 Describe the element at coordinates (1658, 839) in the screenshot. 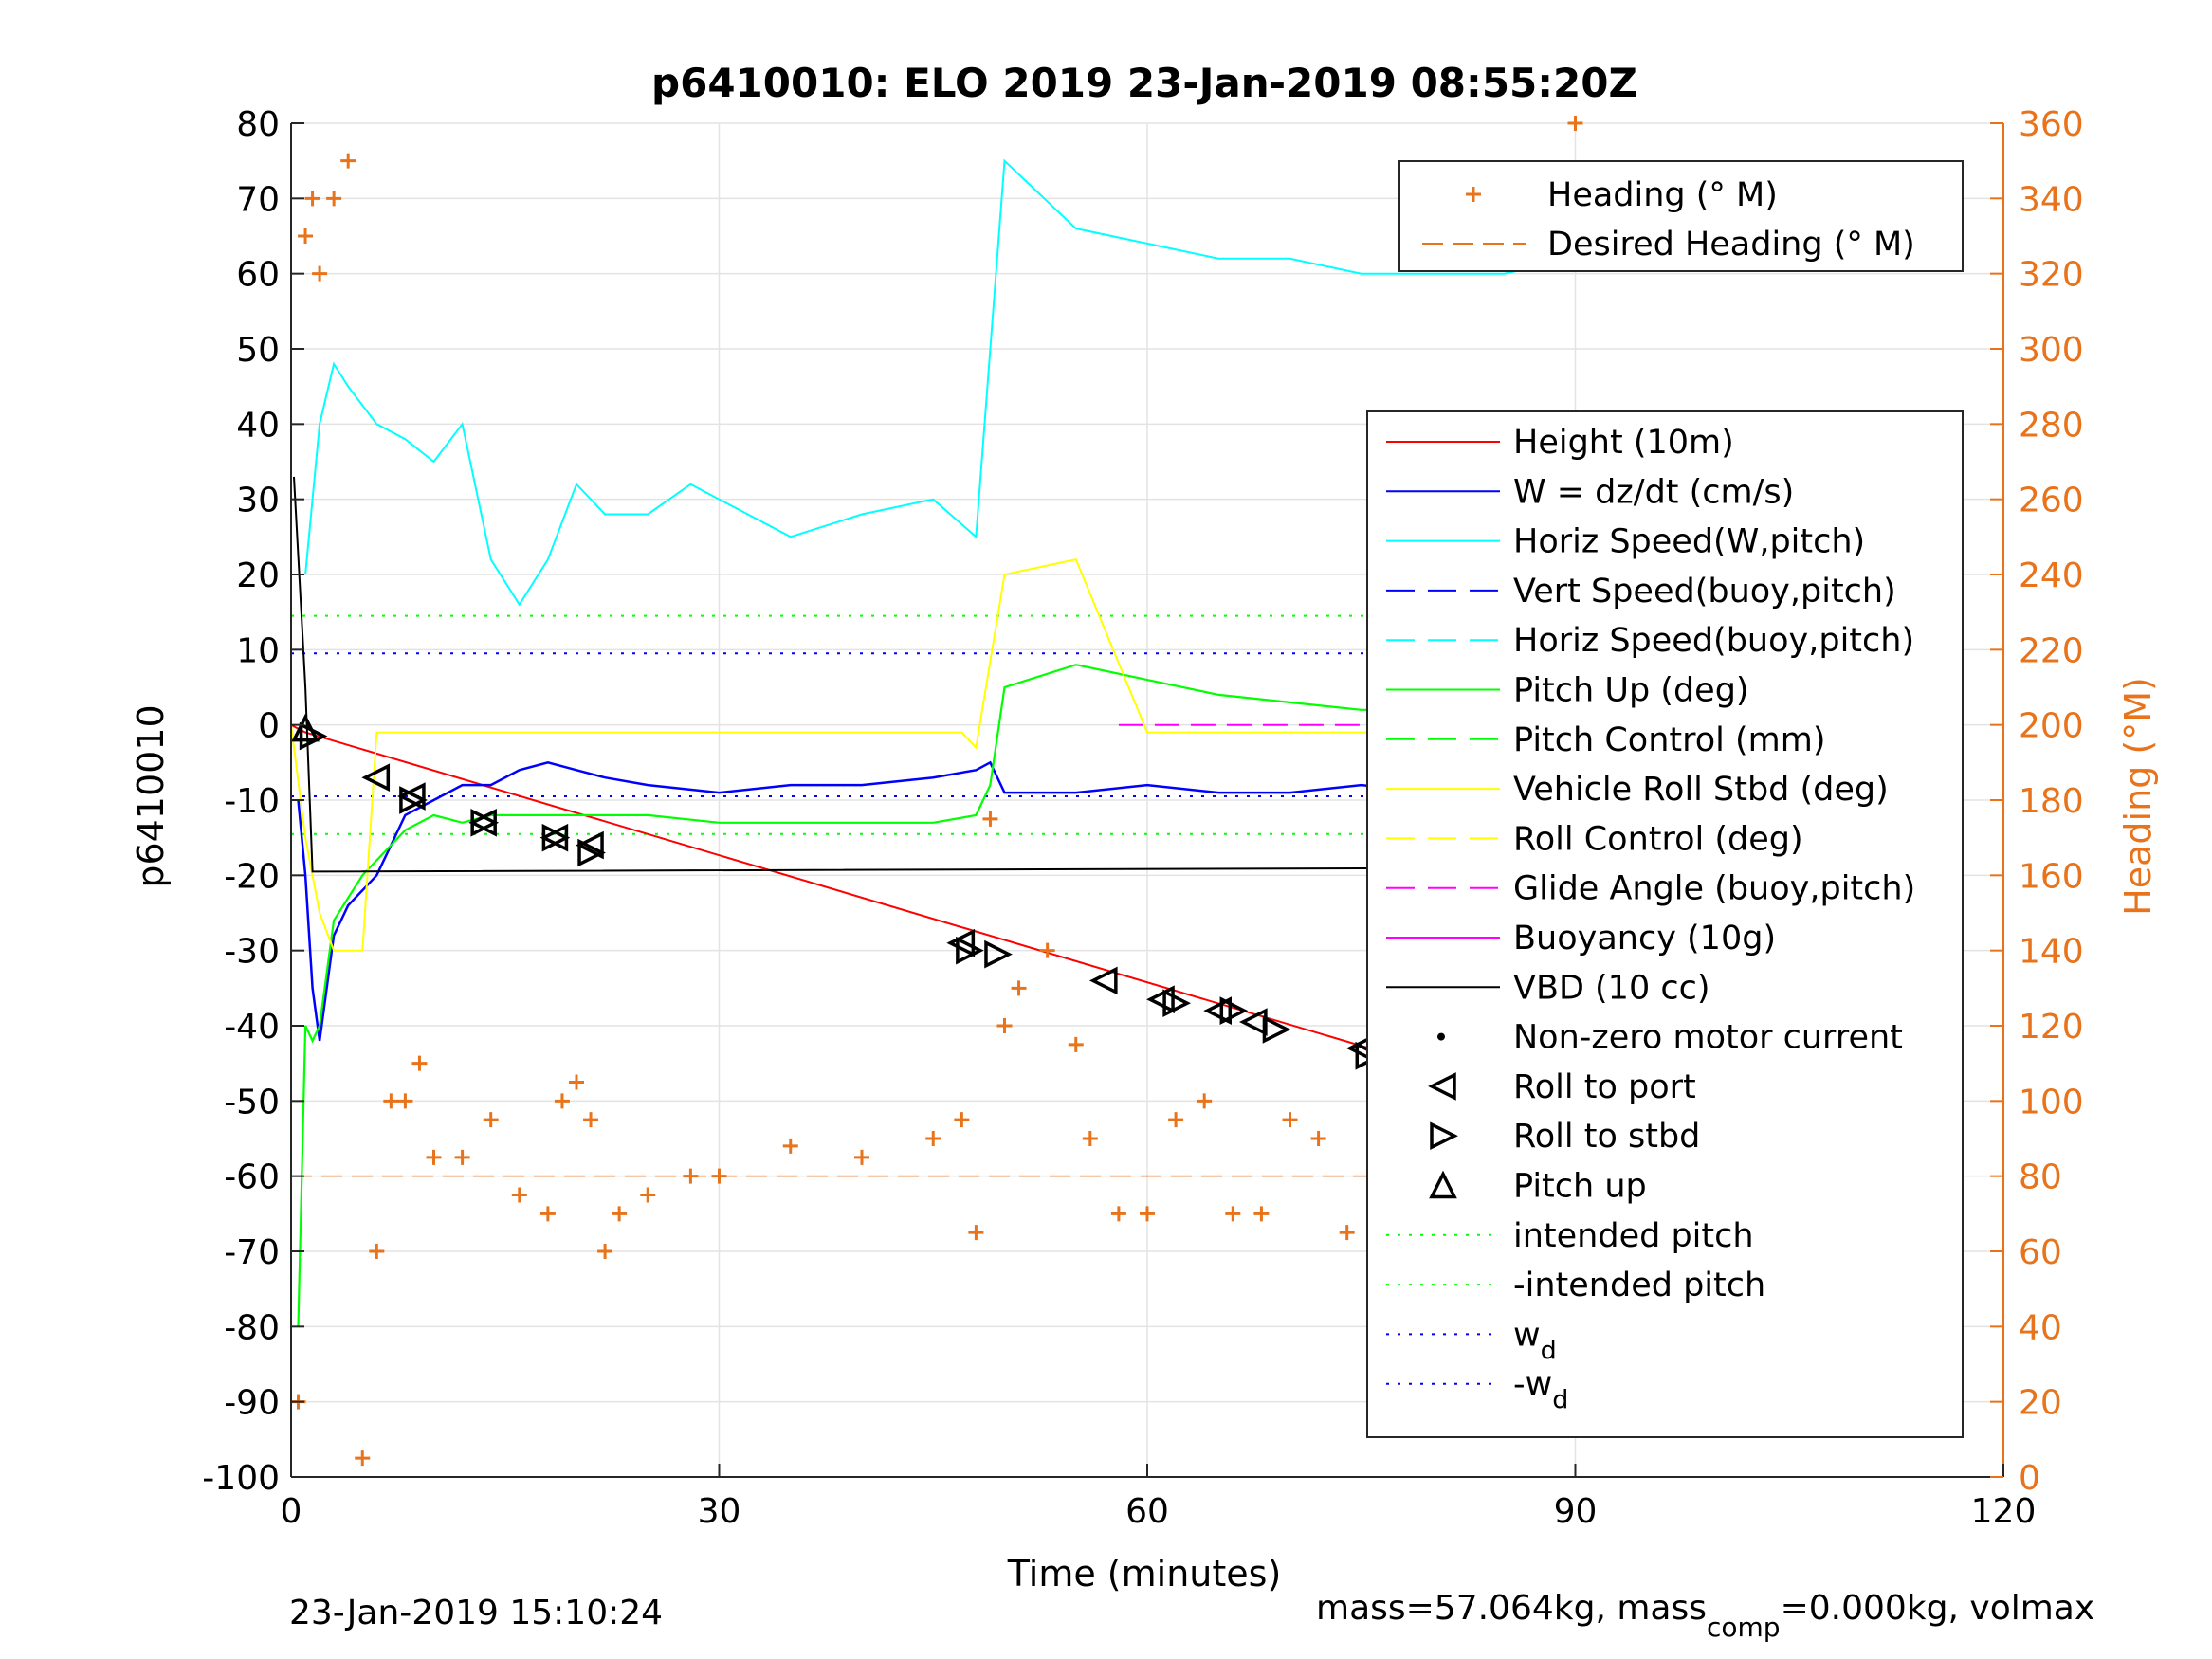

I see `legend-main-label-8: Roll Control (deg)` at that location.